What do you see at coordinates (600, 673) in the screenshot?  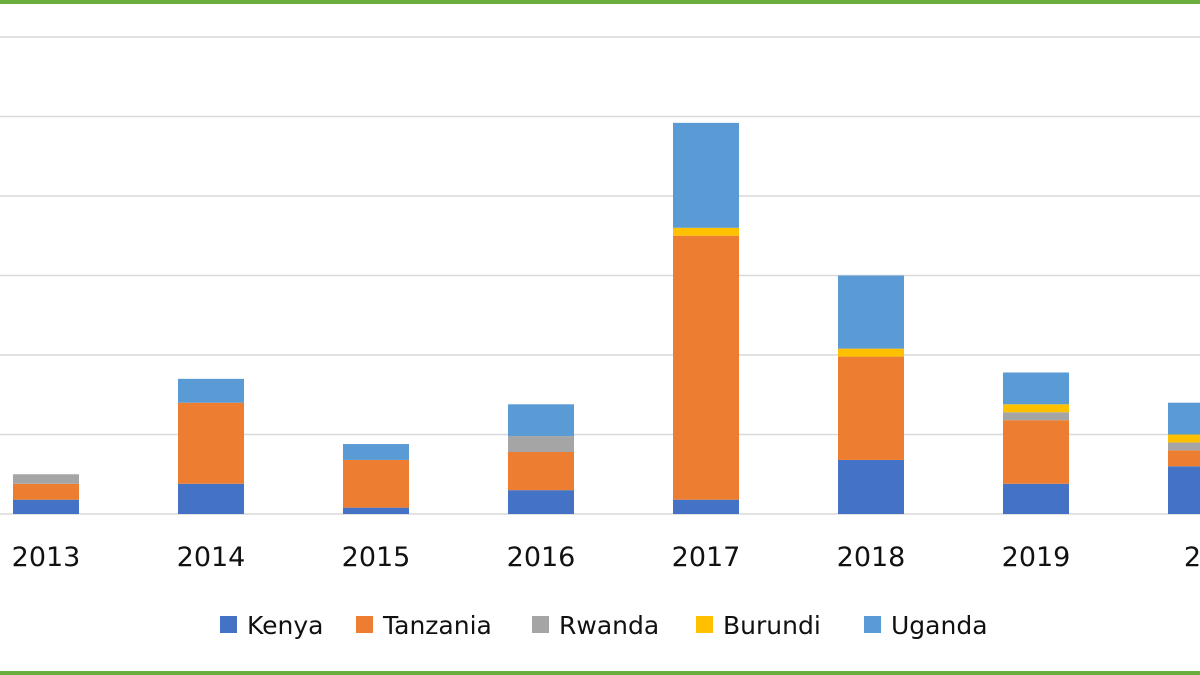 I see `bottom-border` at bounding box center [600, 673].